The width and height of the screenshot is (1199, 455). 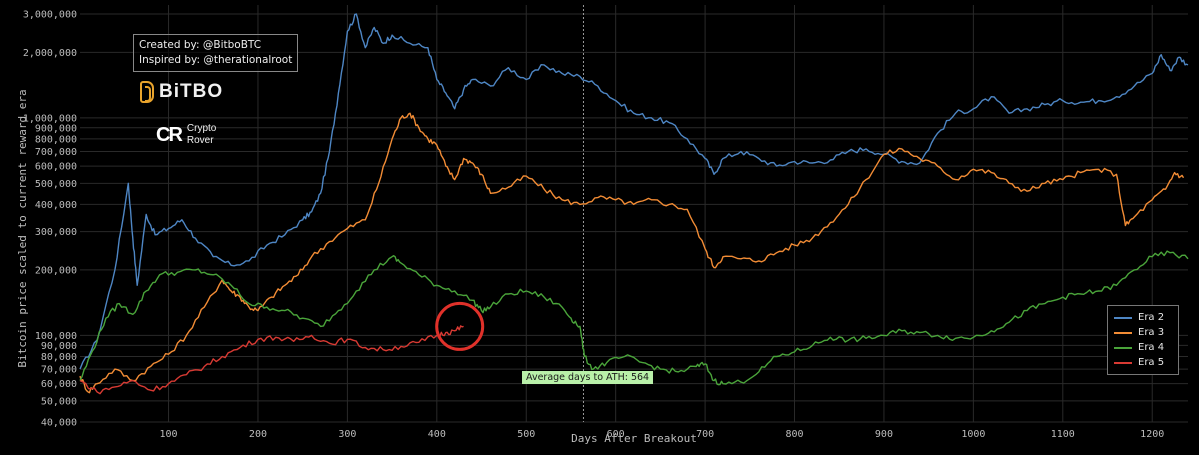 What do you see at coordinates (50, 118) in the screenshot?
I see `y-tick-label: 1,000,000` at bounding box center [50, 118].